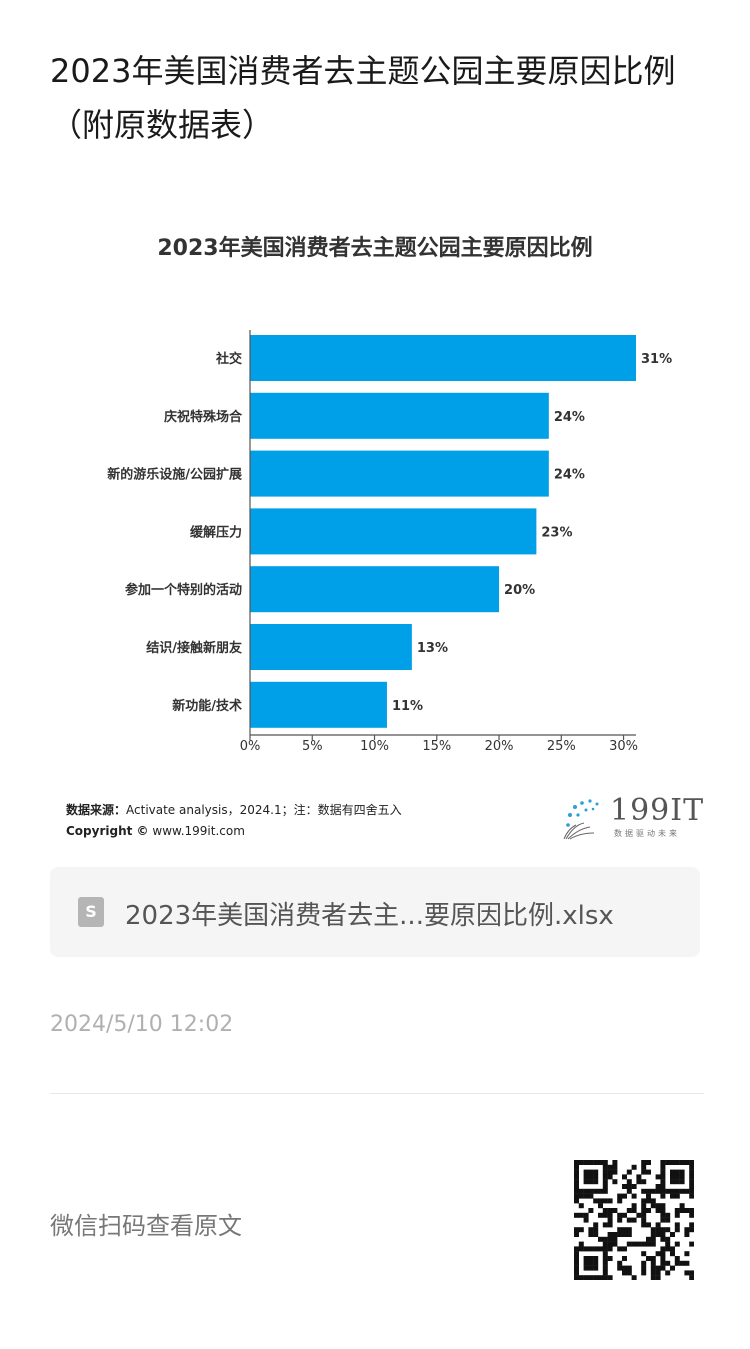  Describe the element at coordinates (407, 706) in the screenshot. I see `value-label-6: 11%` at that location.